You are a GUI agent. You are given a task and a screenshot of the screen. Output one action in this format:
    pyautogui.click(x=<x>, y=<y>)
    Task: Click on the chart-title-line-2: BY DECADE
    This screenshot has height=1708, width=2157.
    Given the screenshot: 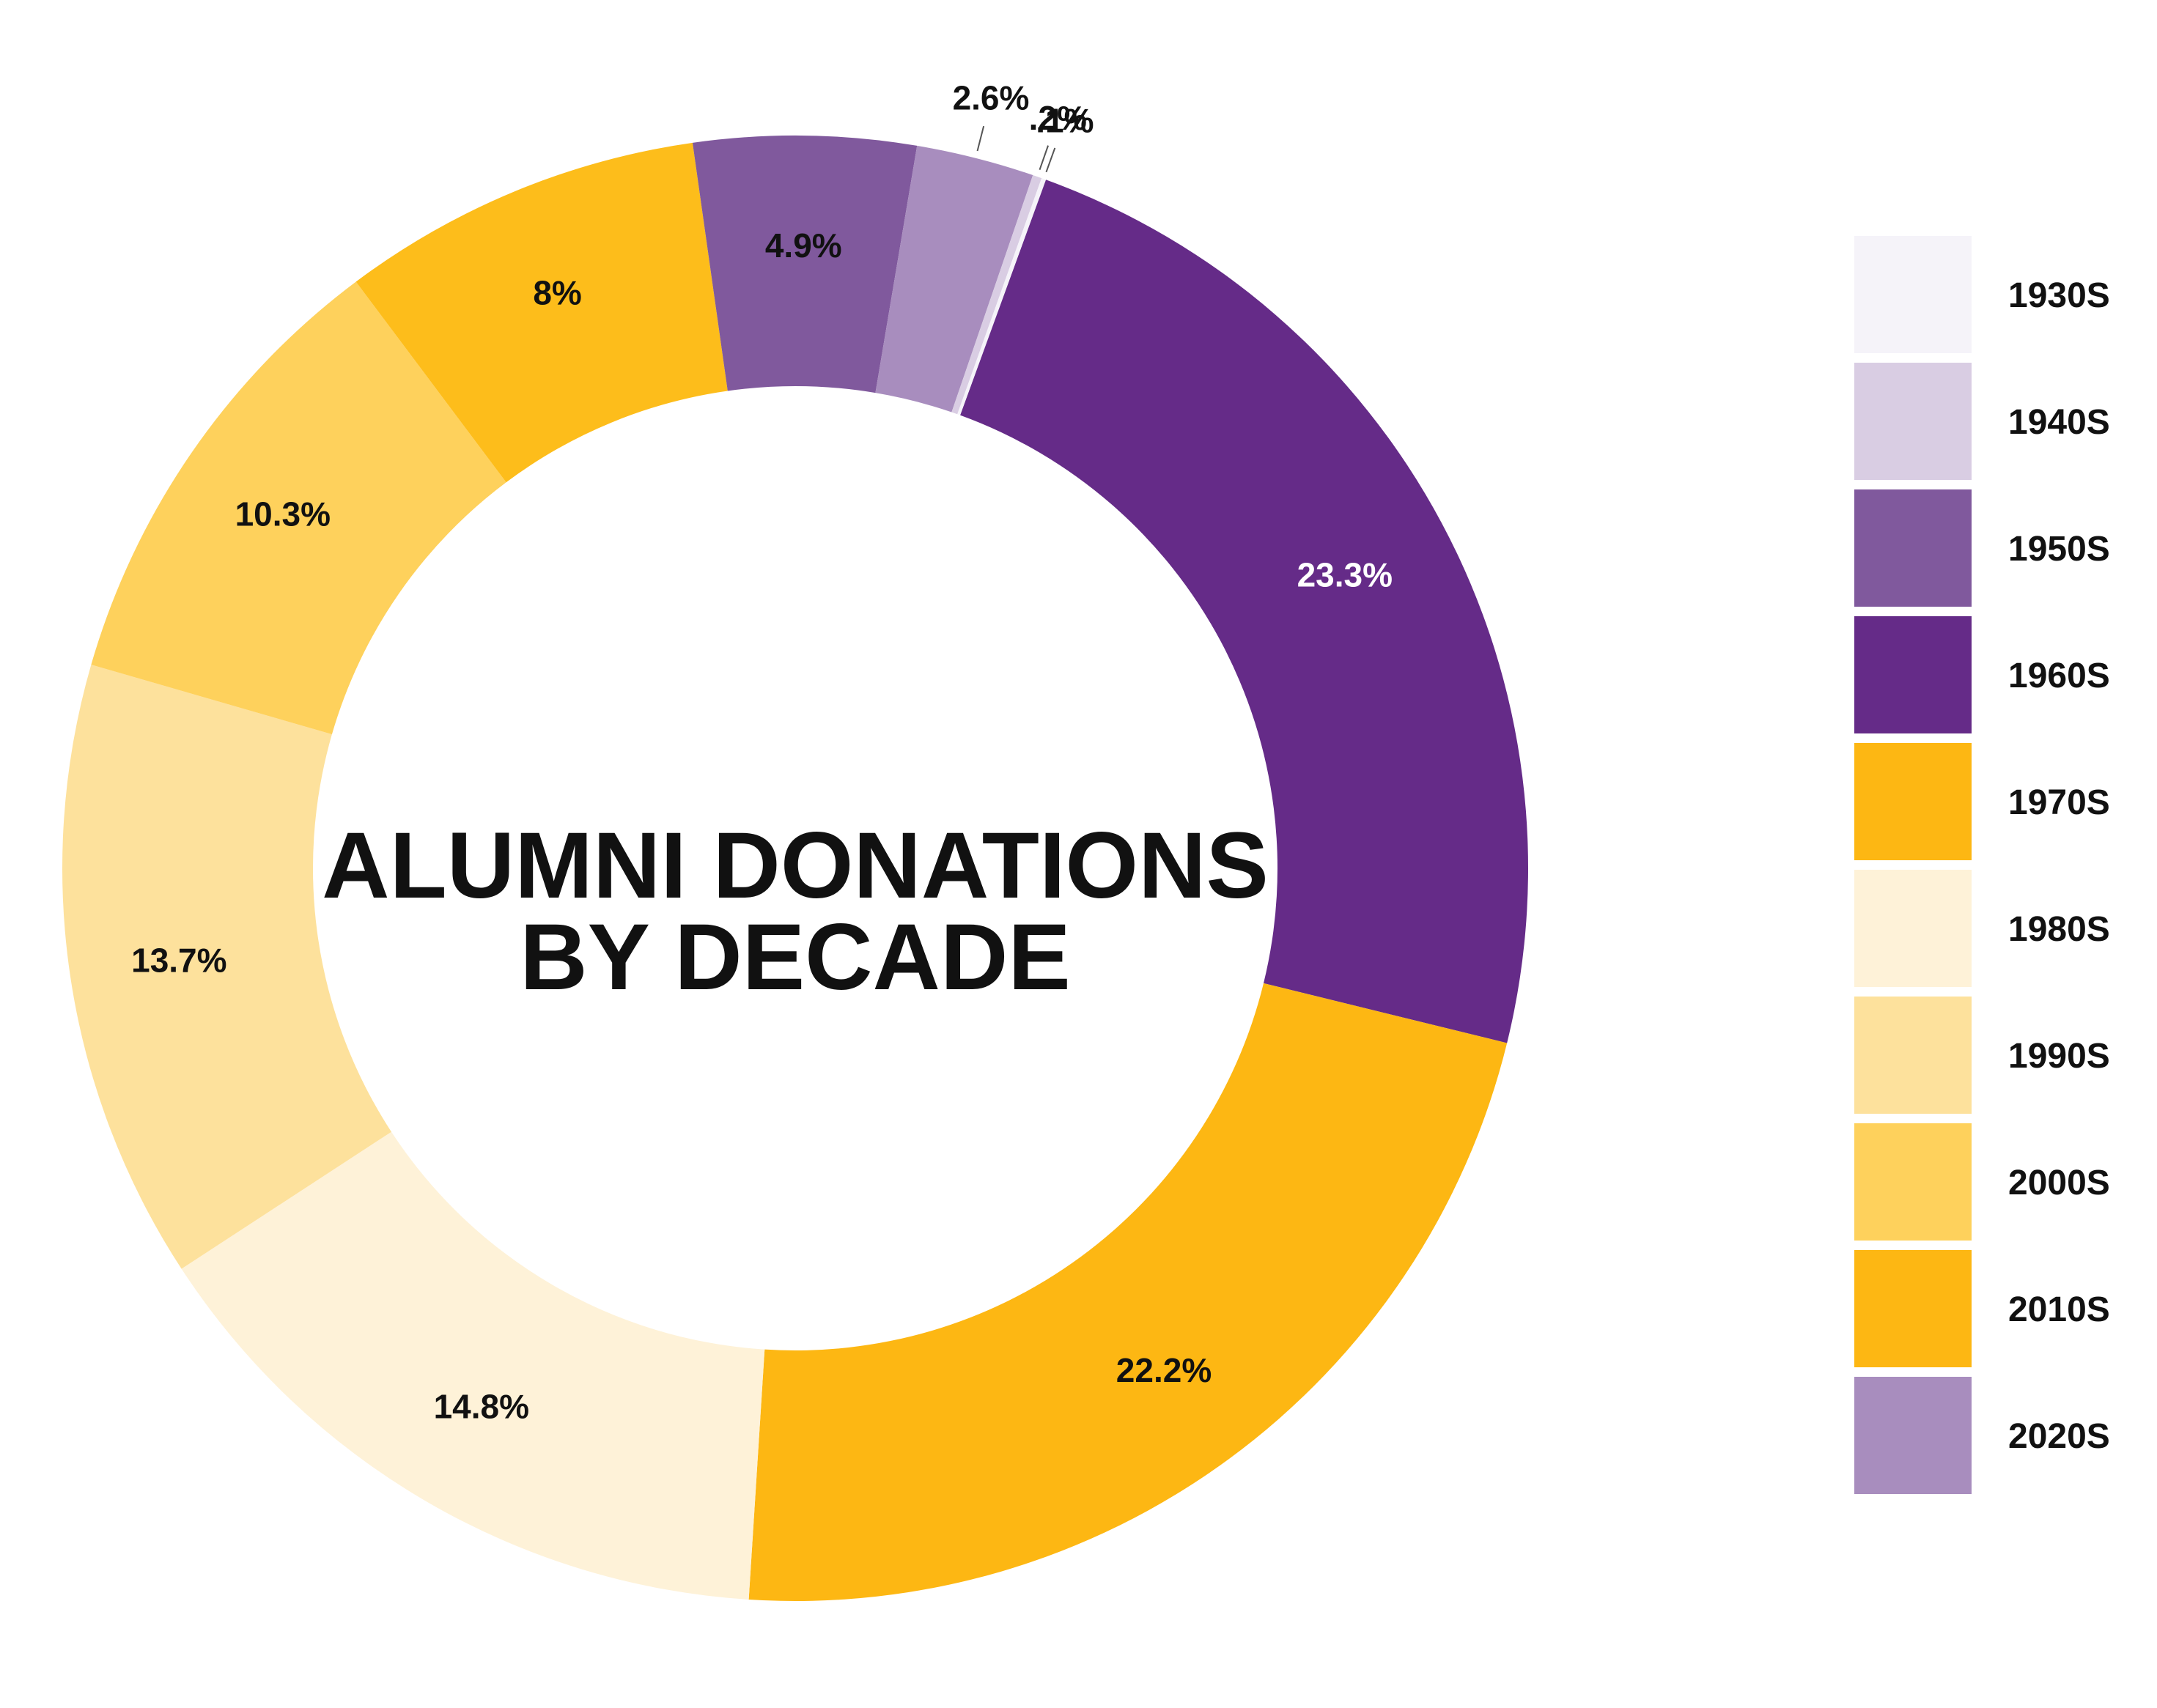 What is the action you would take?
    pyautogui.click(x=796, y=957)
    